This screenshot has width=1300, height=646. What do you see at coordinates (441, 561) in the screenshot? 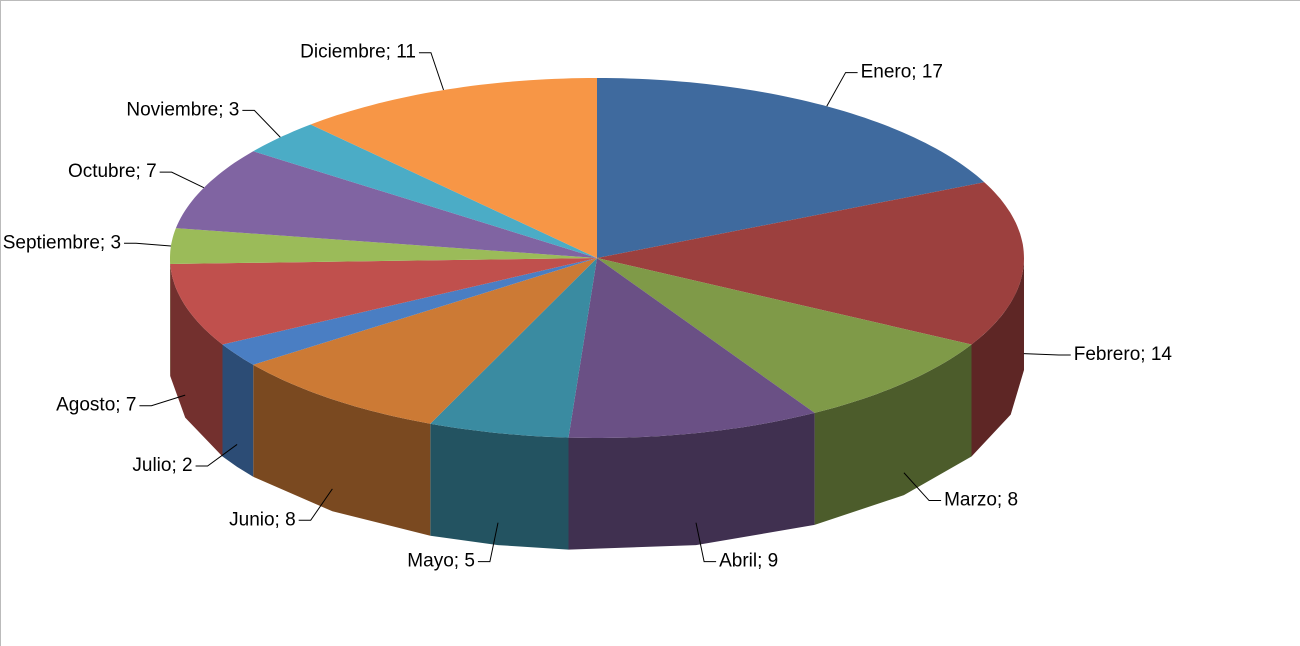
I see `data-label: Mayo; 5` at bounding box center [441, 561].